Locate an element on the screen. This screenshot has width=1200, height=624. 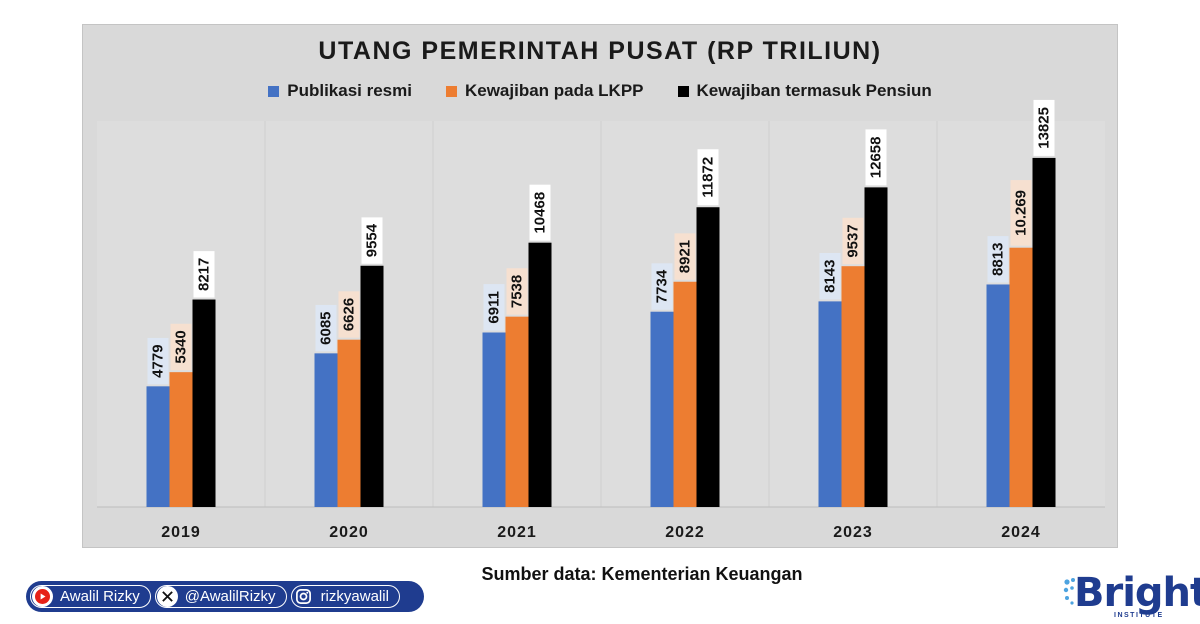
brand-name: Bright is located at coordinates (1137, 593).